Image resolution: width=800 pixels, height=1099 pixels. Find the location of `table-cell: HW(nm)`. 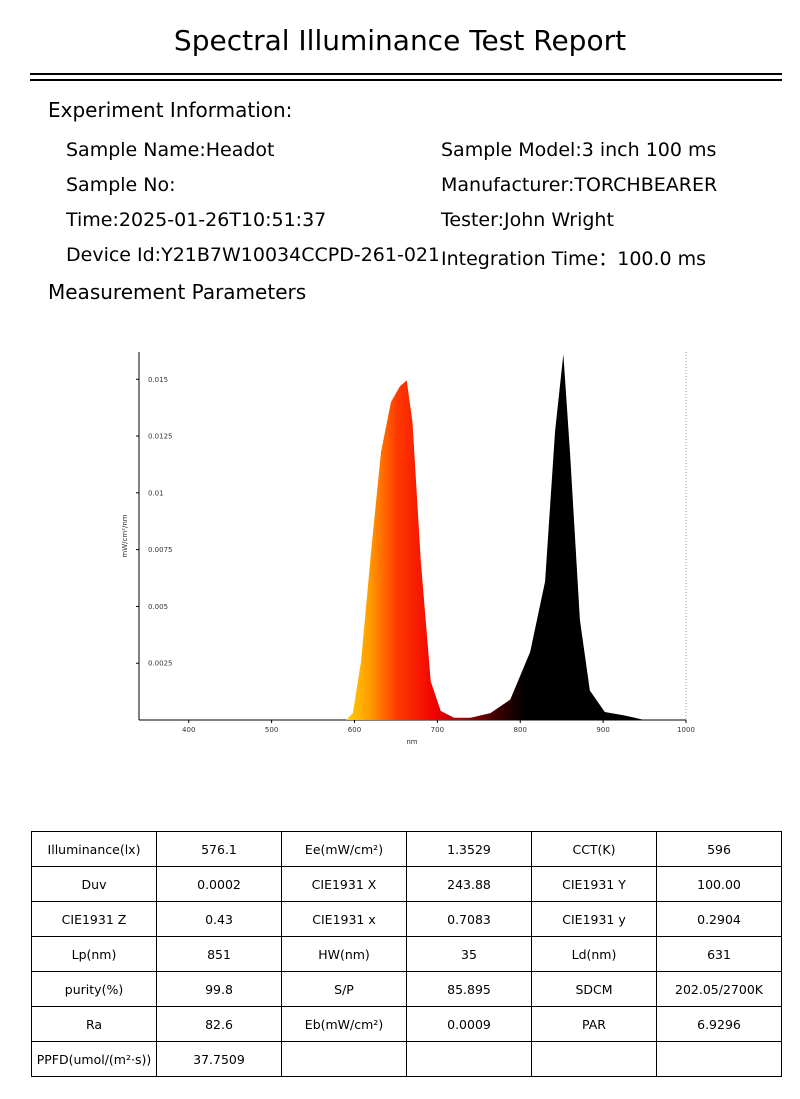

table-cell: HW(nm) is located at coordinates (344, 954).